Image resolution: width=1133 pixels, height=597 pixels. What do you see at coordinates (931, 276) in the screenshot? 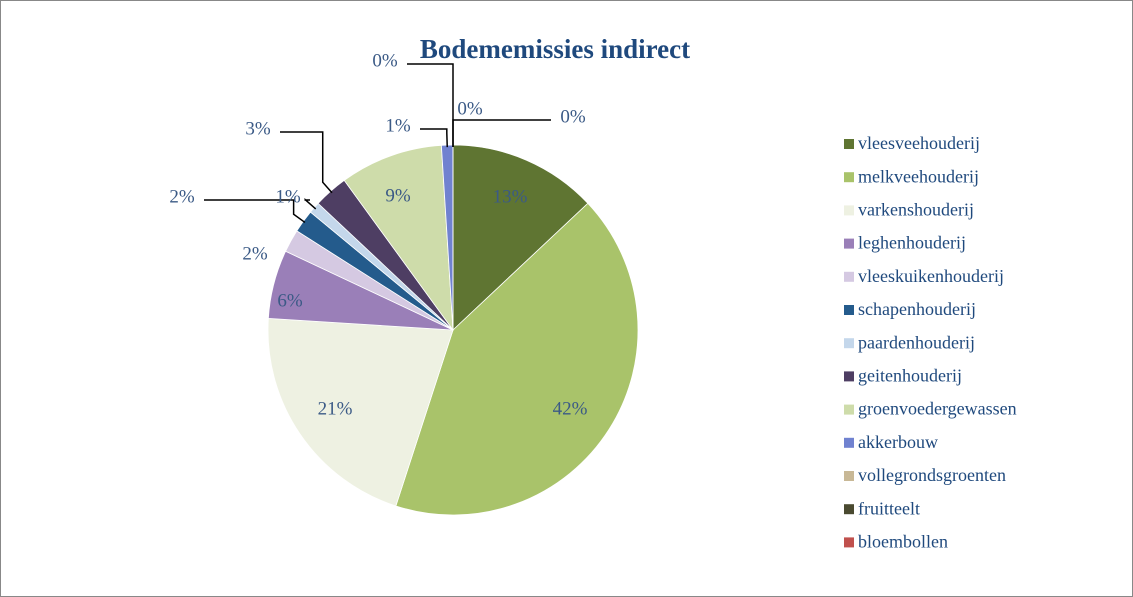
I see `legend-label: vleeskuikenhouderij` at bounding box center [931, 276].